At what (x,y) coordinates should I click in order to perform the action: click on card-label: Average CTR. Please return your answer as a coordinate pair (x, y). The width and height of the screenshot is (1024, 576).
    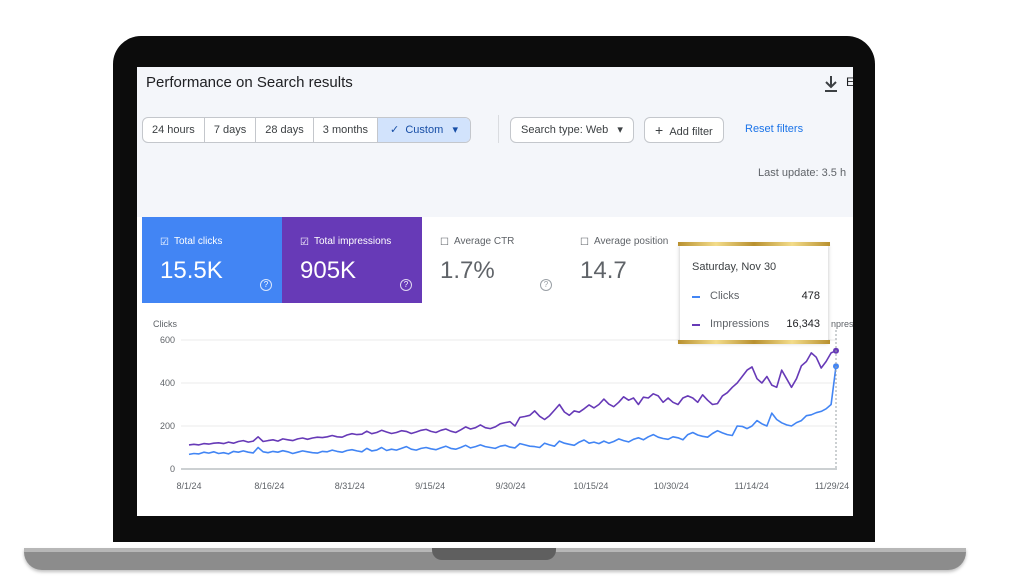
    Looking at the image, I should click on (484, 241).